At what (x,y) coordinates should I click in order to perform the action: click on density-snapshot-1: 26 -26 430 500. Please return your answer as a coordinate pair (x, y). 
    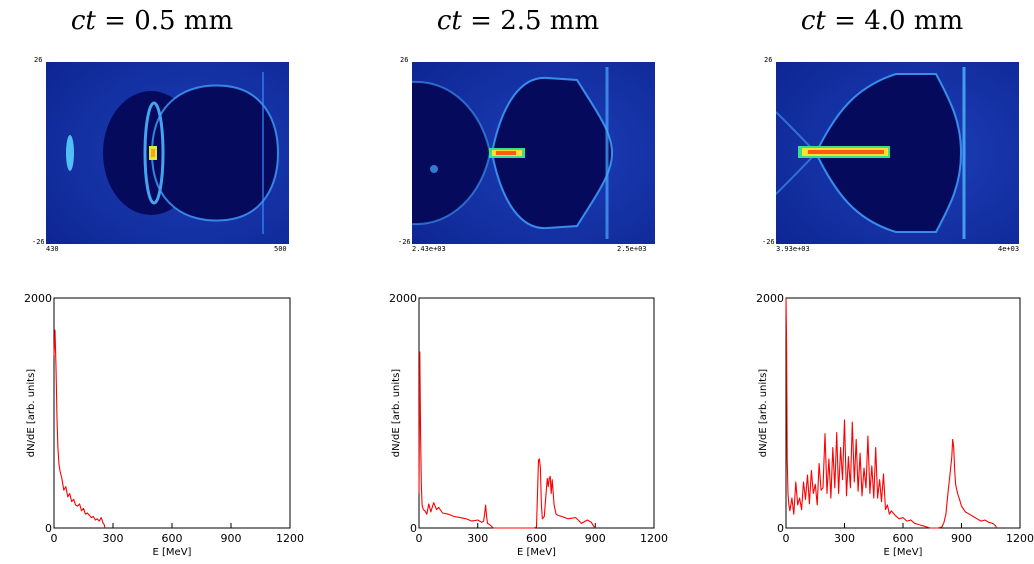
    Looking at the image, I should click on (160, 154).